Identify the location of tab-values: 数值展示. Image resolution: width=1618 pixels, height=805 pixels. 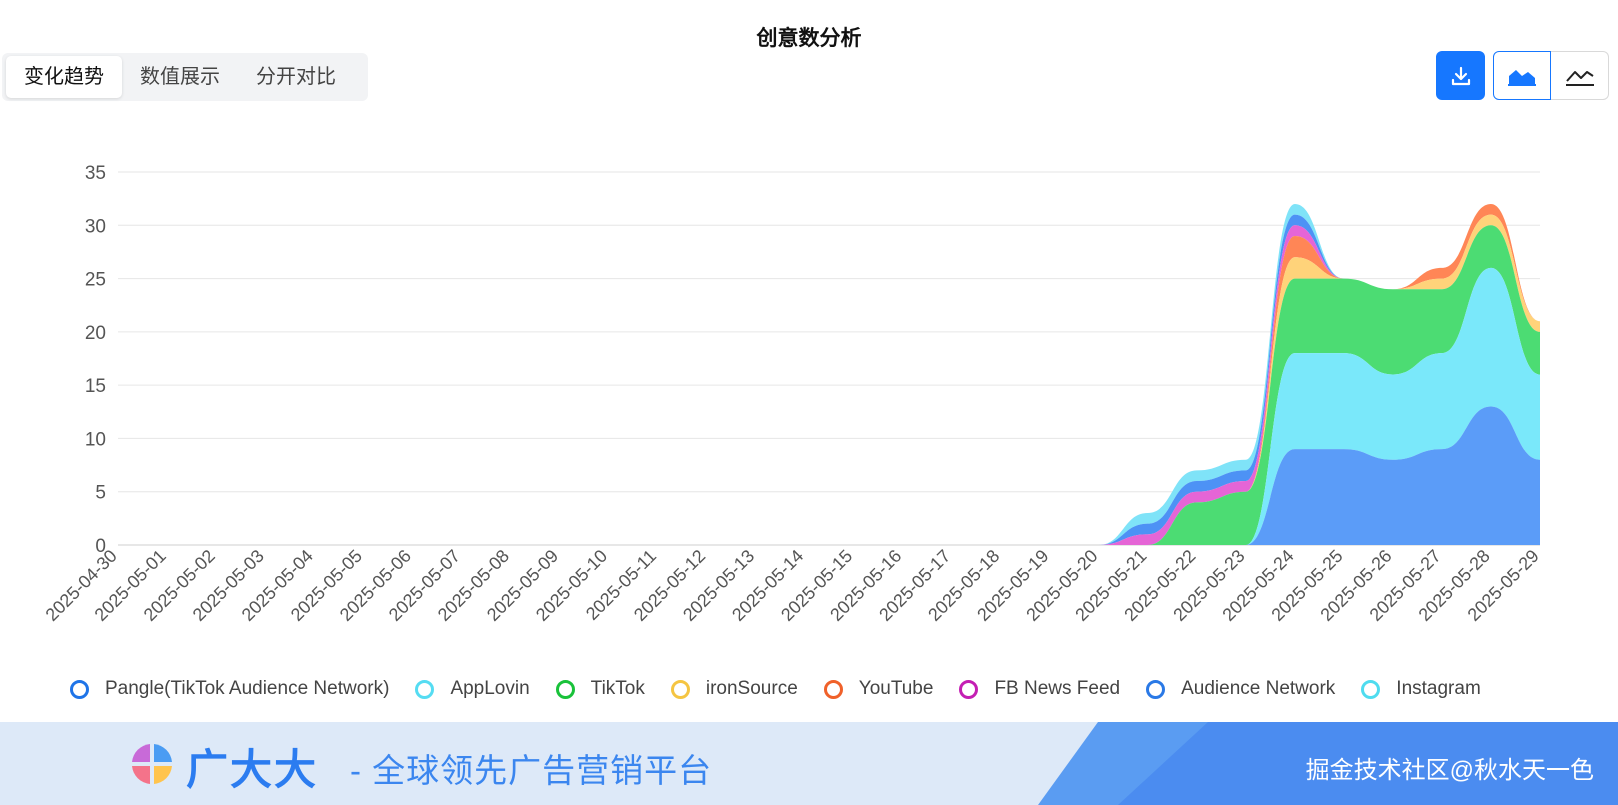
(180, 77).